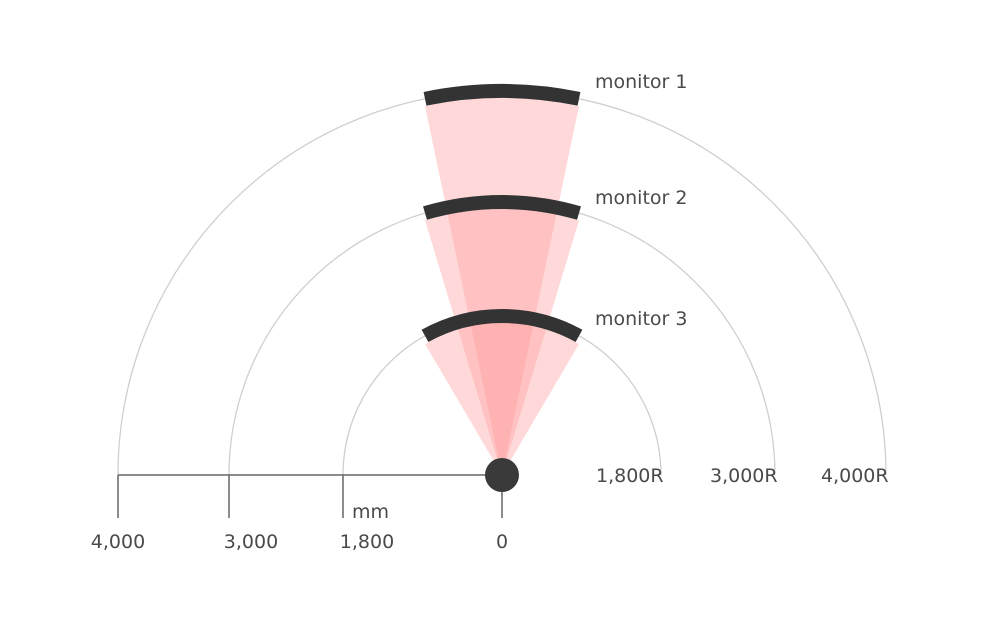 The height and width of the screenshot is (631, 1000). What do you see at coordinates (641, 198) in the screenshot?
I see `monitor-label-2: monitor 2` at bounding box center [641, 198].